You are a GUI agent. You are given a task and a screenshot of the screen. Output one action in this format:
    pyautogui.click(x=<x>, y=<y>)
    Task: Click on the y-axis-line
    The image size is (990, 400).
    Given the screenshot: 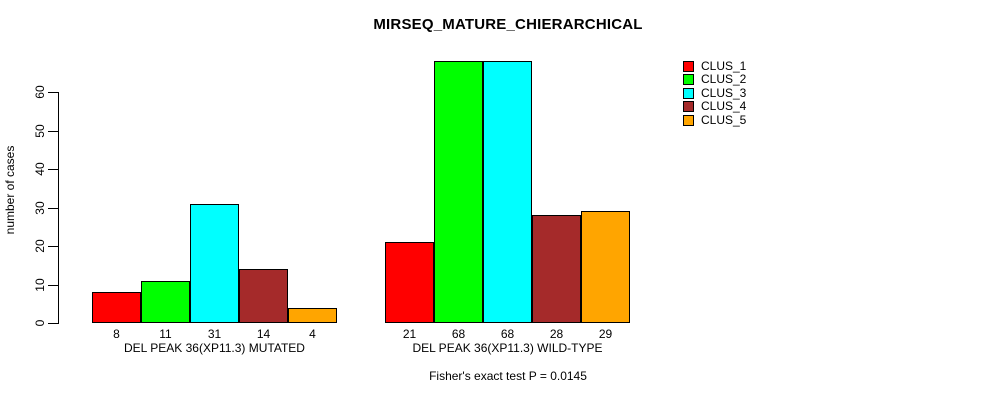 What is the action you would take?
    pyautogui.click(x=58, y=208)
    